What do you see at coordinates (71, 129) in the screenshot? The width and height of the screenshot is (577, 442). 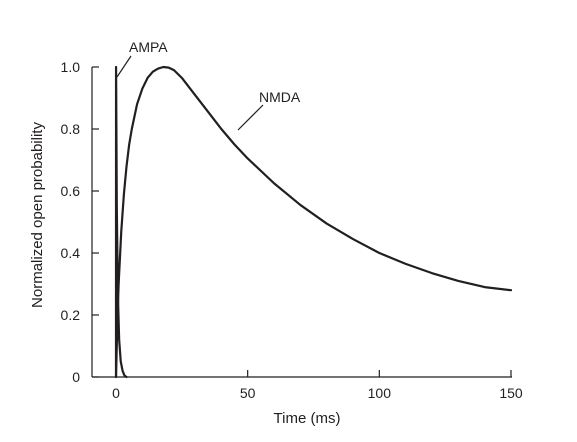 I see `y-tick-label: 0.8` at bounding box center [71, 129].